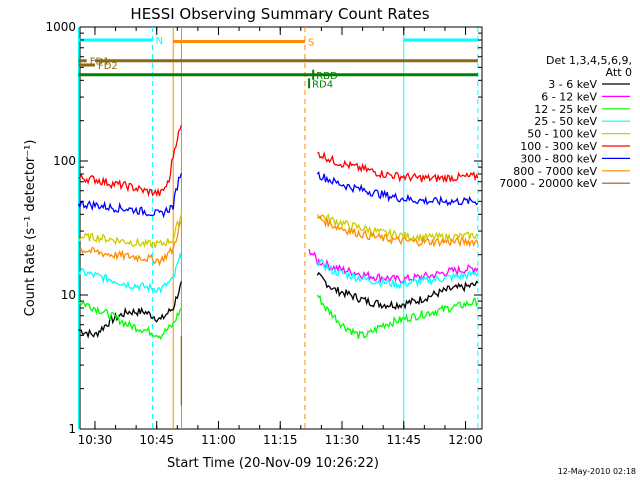 The height and width of the screenshot is (480, 640). What do you see at coordinates (569, 96) in the screenshot?
I see `legend-entry-1: 6 - 12 keV` at bounding box center [569, 96].